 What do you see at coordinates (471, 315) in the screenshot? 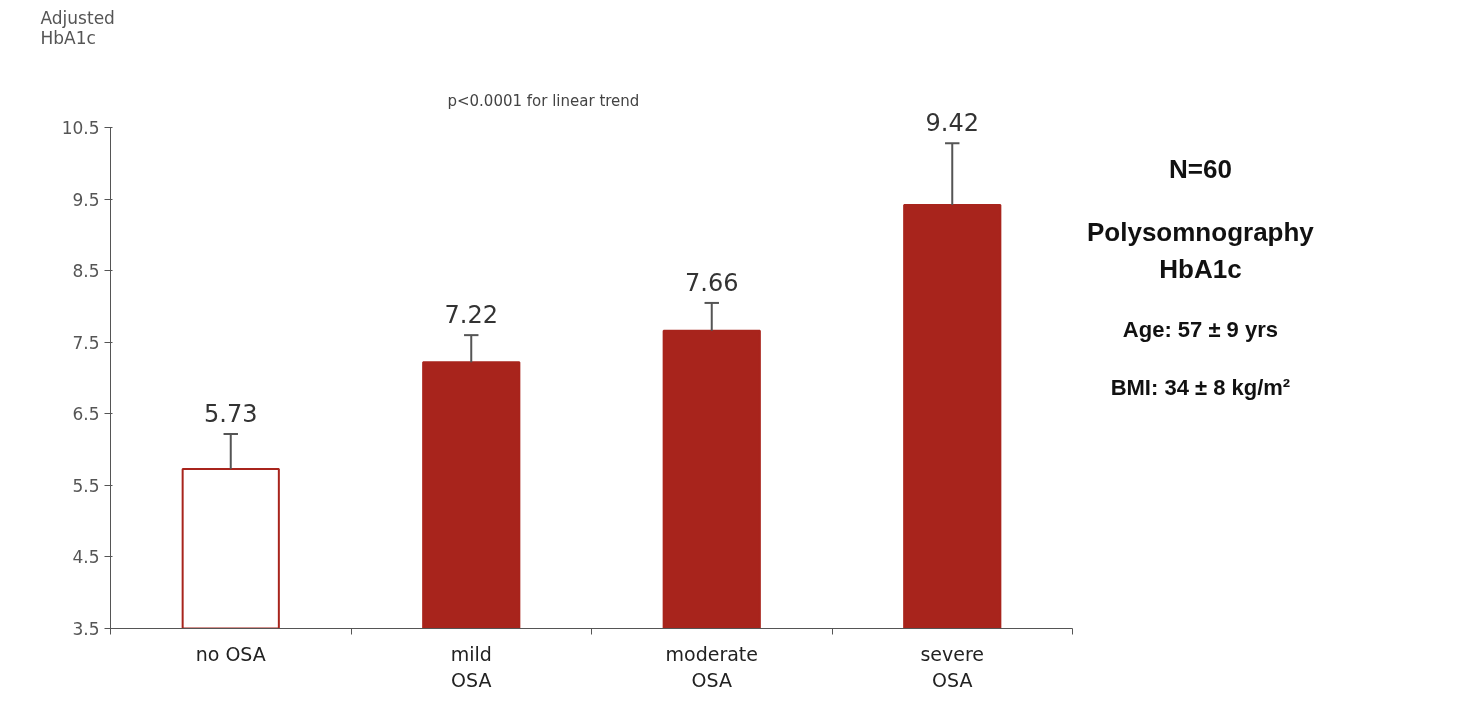
I see `data-label: 7.22` at bounding box center [471, 315].